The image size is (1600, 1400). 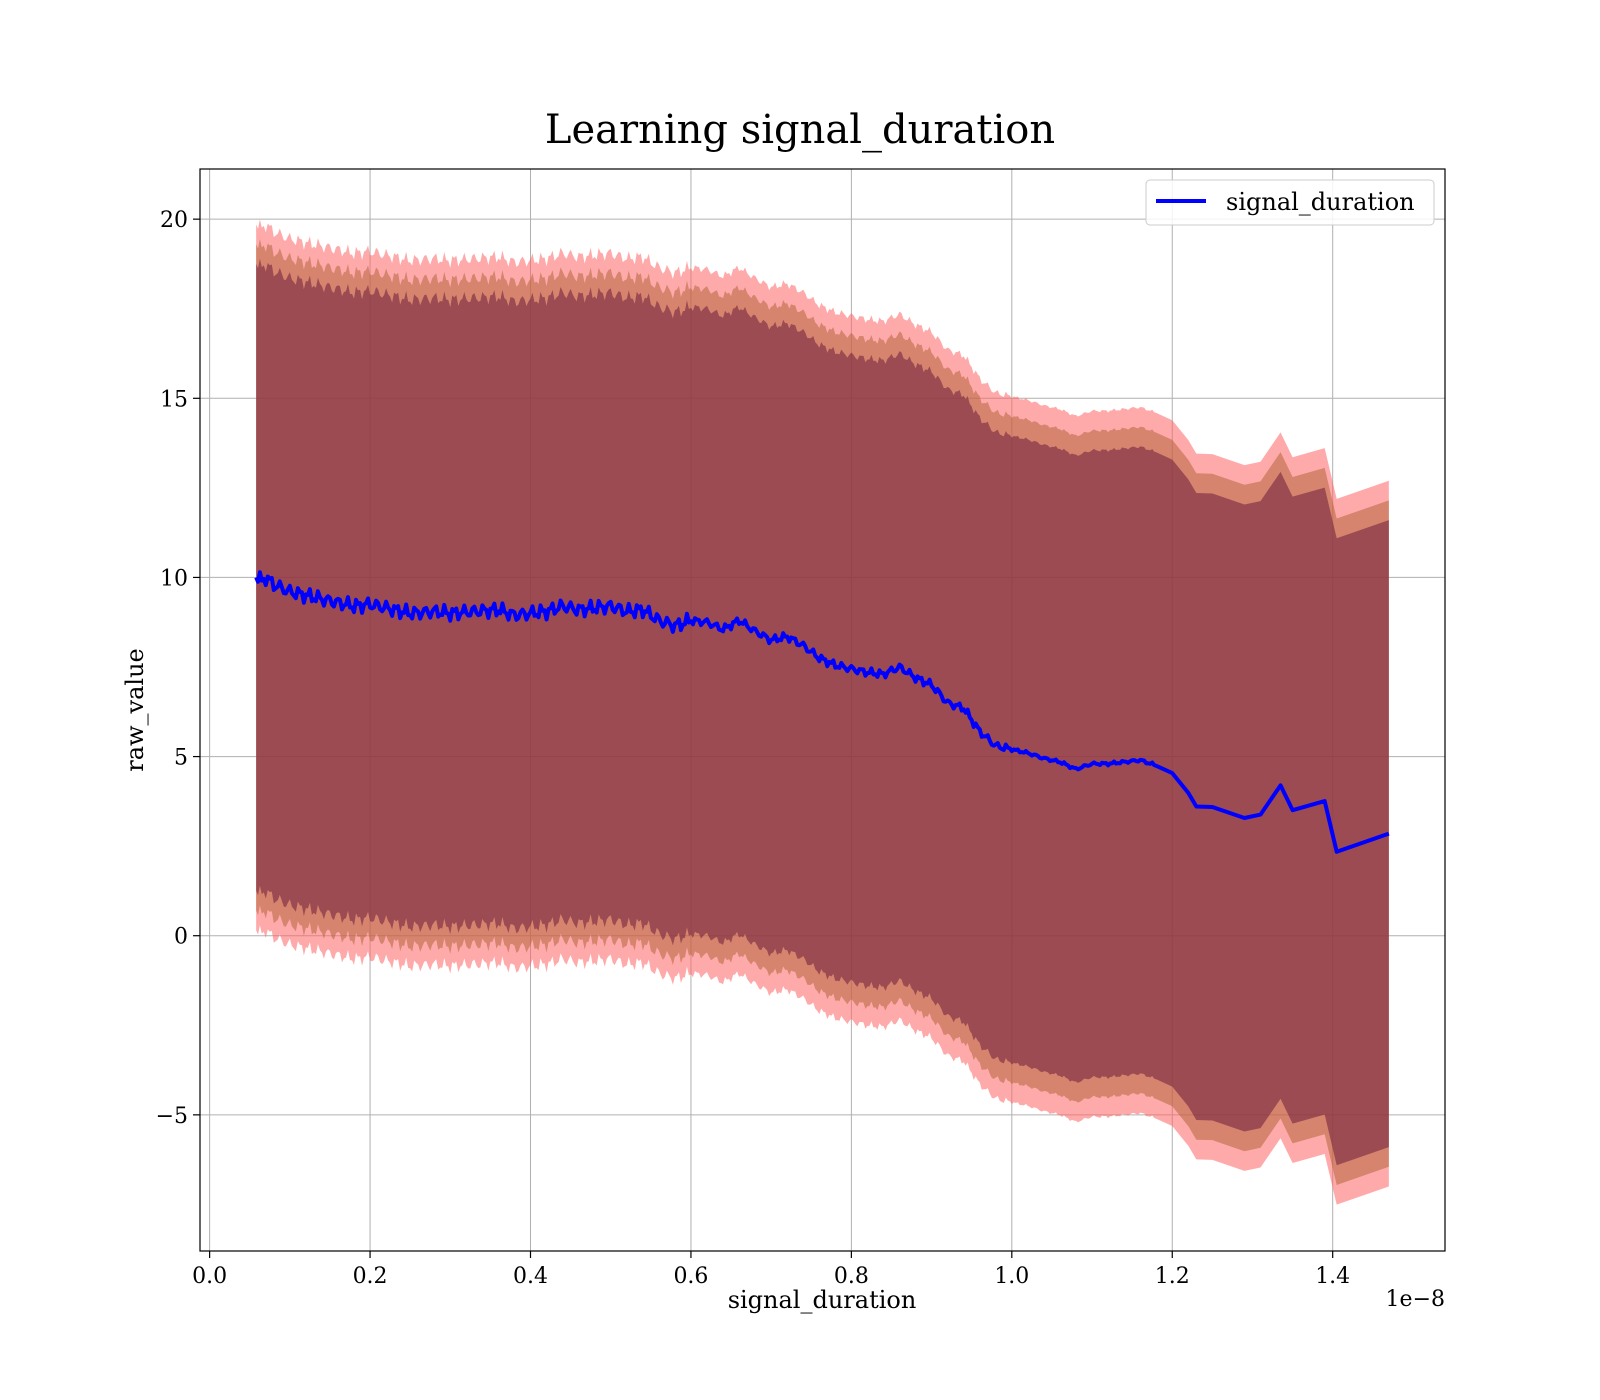 I want to click on x-tick-label-4: 0.8, so click(x=851, y=1276).